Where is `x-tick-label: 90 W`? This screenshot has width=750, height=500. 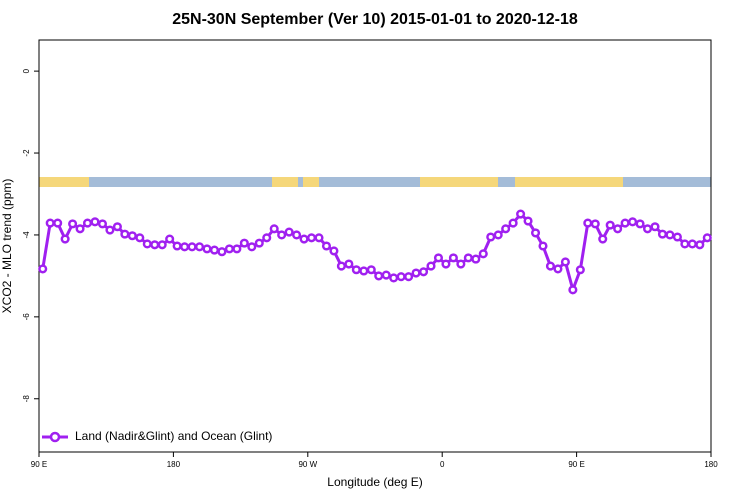 x-tick-label: 90 W is located at coordinates (307, 464).